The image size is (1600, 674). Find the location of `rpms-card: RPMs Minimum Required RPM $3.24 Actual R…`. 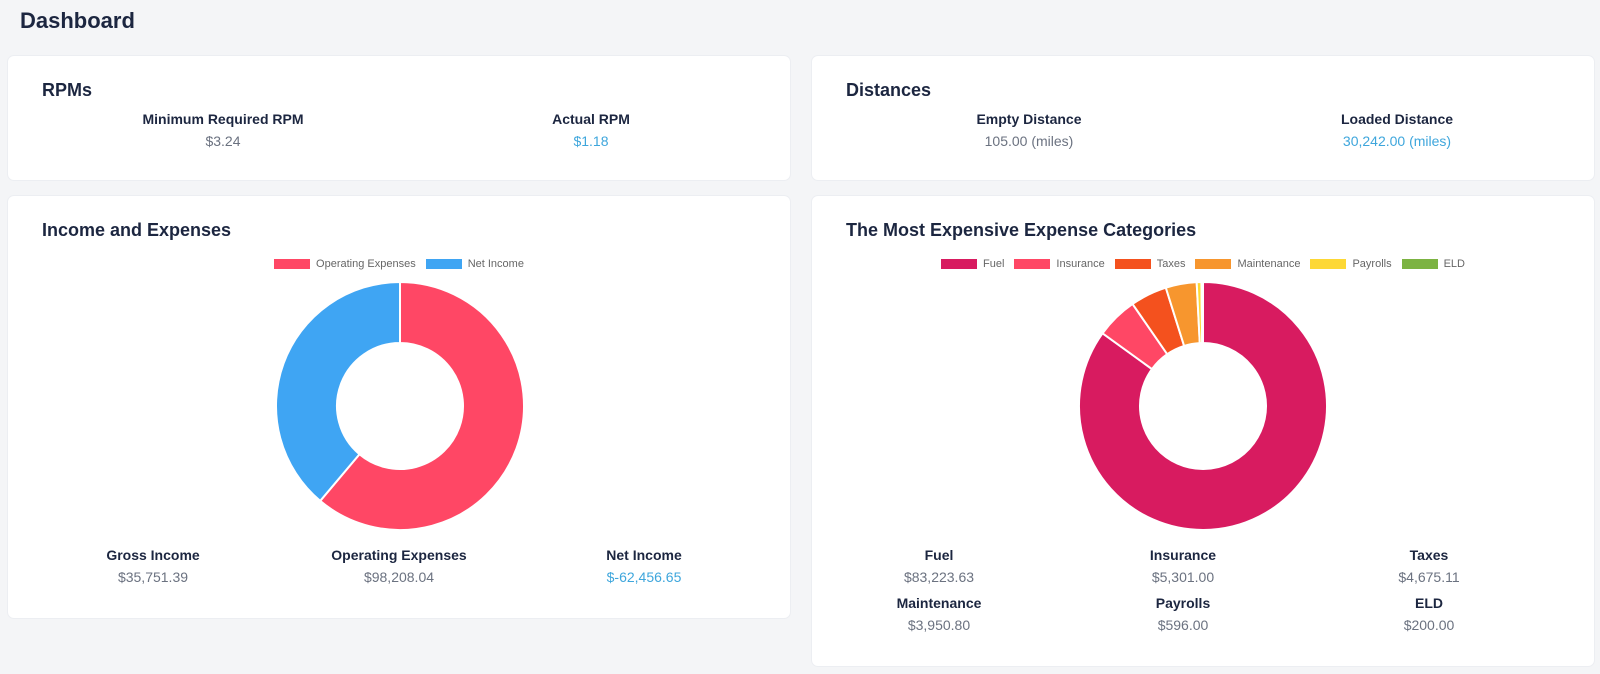

rpms-card: RPMs Minimum Required RPM $3.24 Actual R… is located at coordinates (399, 118).